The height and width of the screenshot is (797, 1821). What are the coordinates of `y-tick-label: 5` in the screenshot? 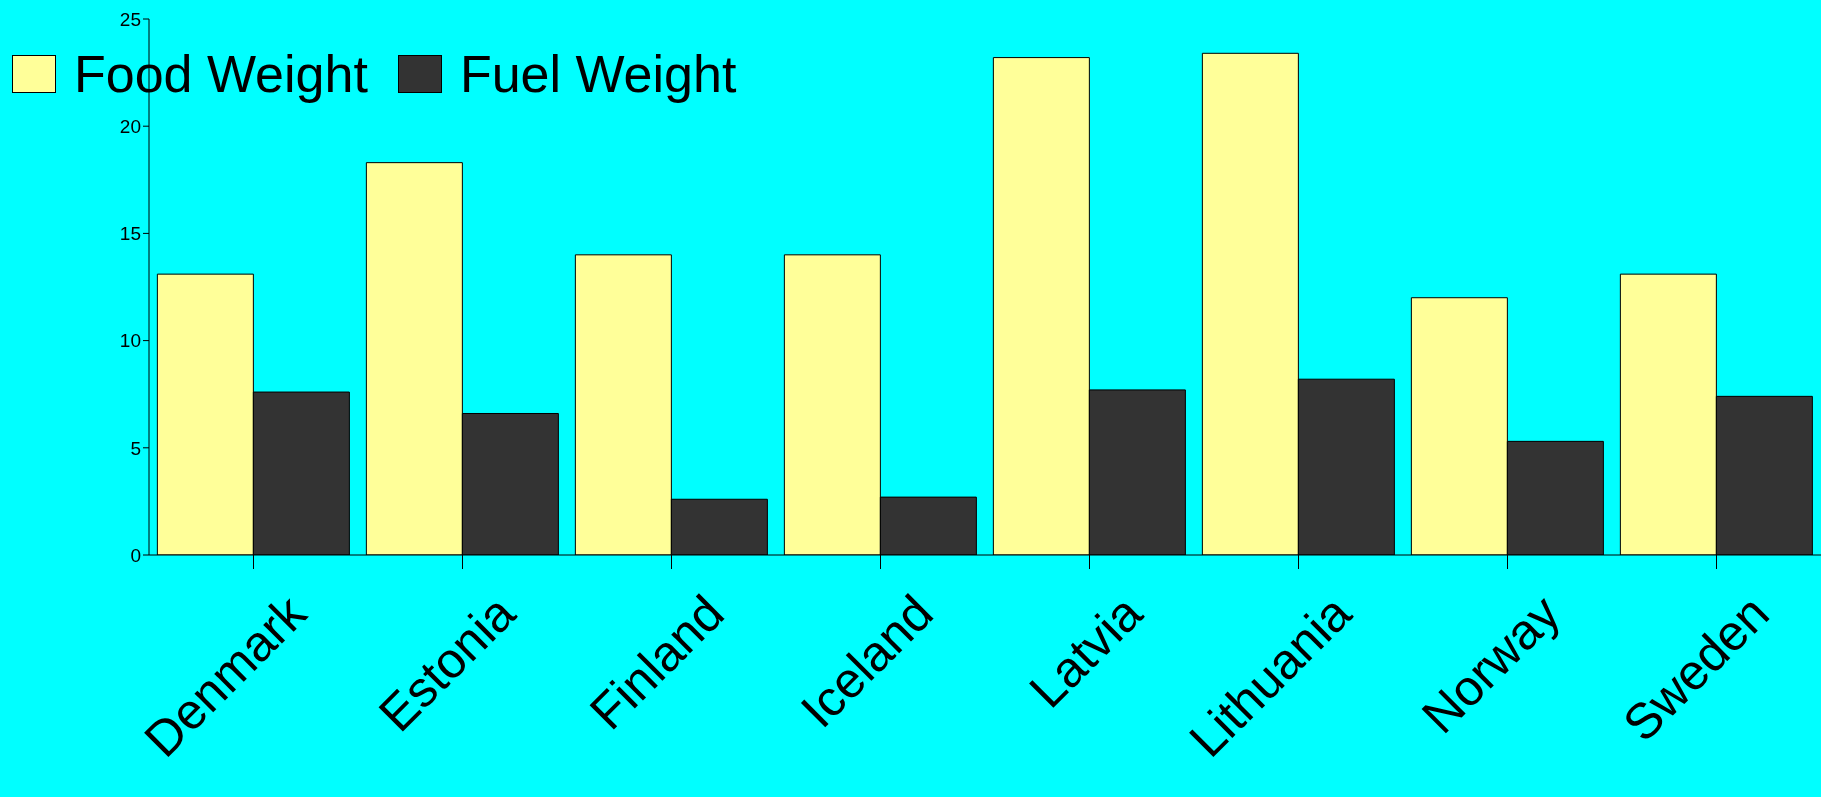 It's located at (135, 448).